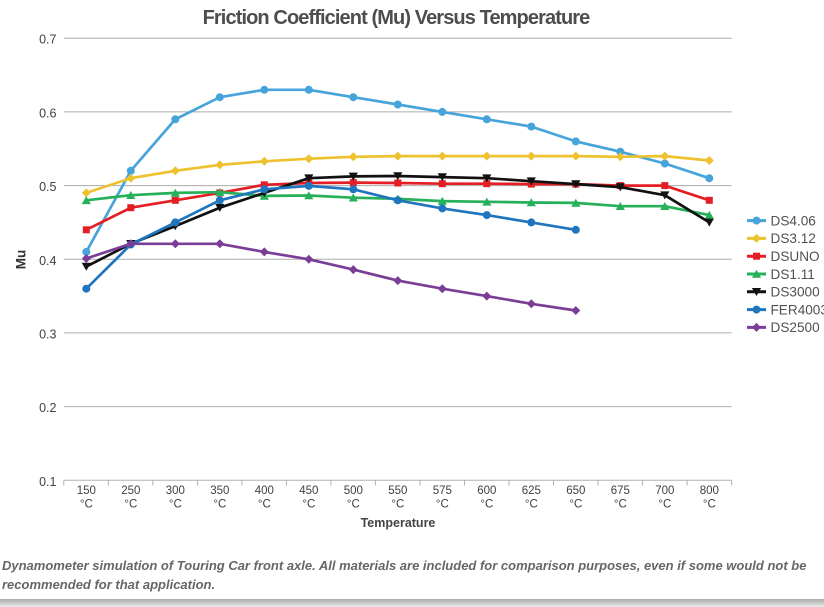 This screenshot has height=607, width=824. What do you see at coordinates (47, 482) in the screenshot?
I see `svg-text: 0.1` at bounding box center [47, 482].